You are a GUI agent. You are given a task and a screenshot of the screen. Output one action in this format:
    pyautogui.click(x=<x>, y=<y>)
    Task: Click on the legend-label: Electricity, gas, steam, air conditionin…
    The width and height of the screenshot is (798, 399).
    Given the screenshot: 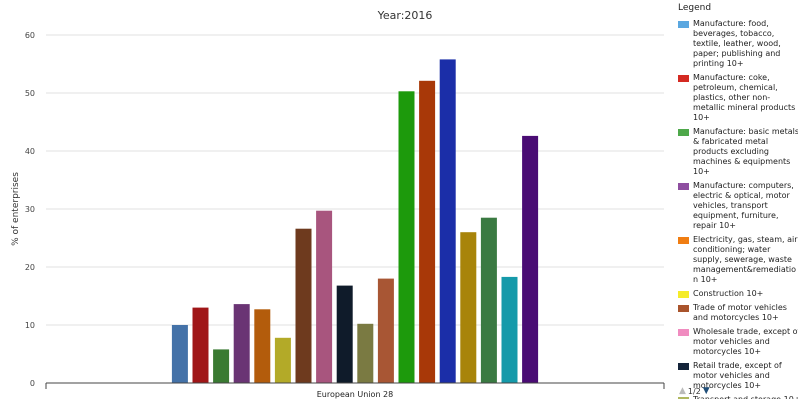 What is the action you would take?
    pyautogui.click(x=745, y=259)
    